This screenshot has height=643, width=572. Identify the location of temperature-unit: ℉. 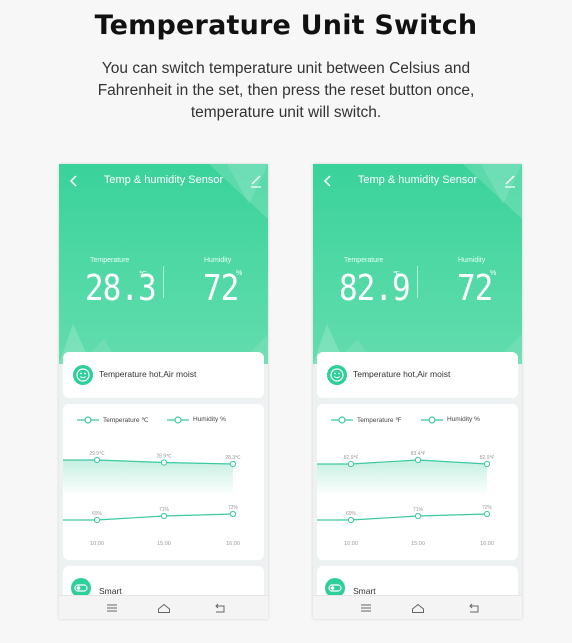
(396, 274).